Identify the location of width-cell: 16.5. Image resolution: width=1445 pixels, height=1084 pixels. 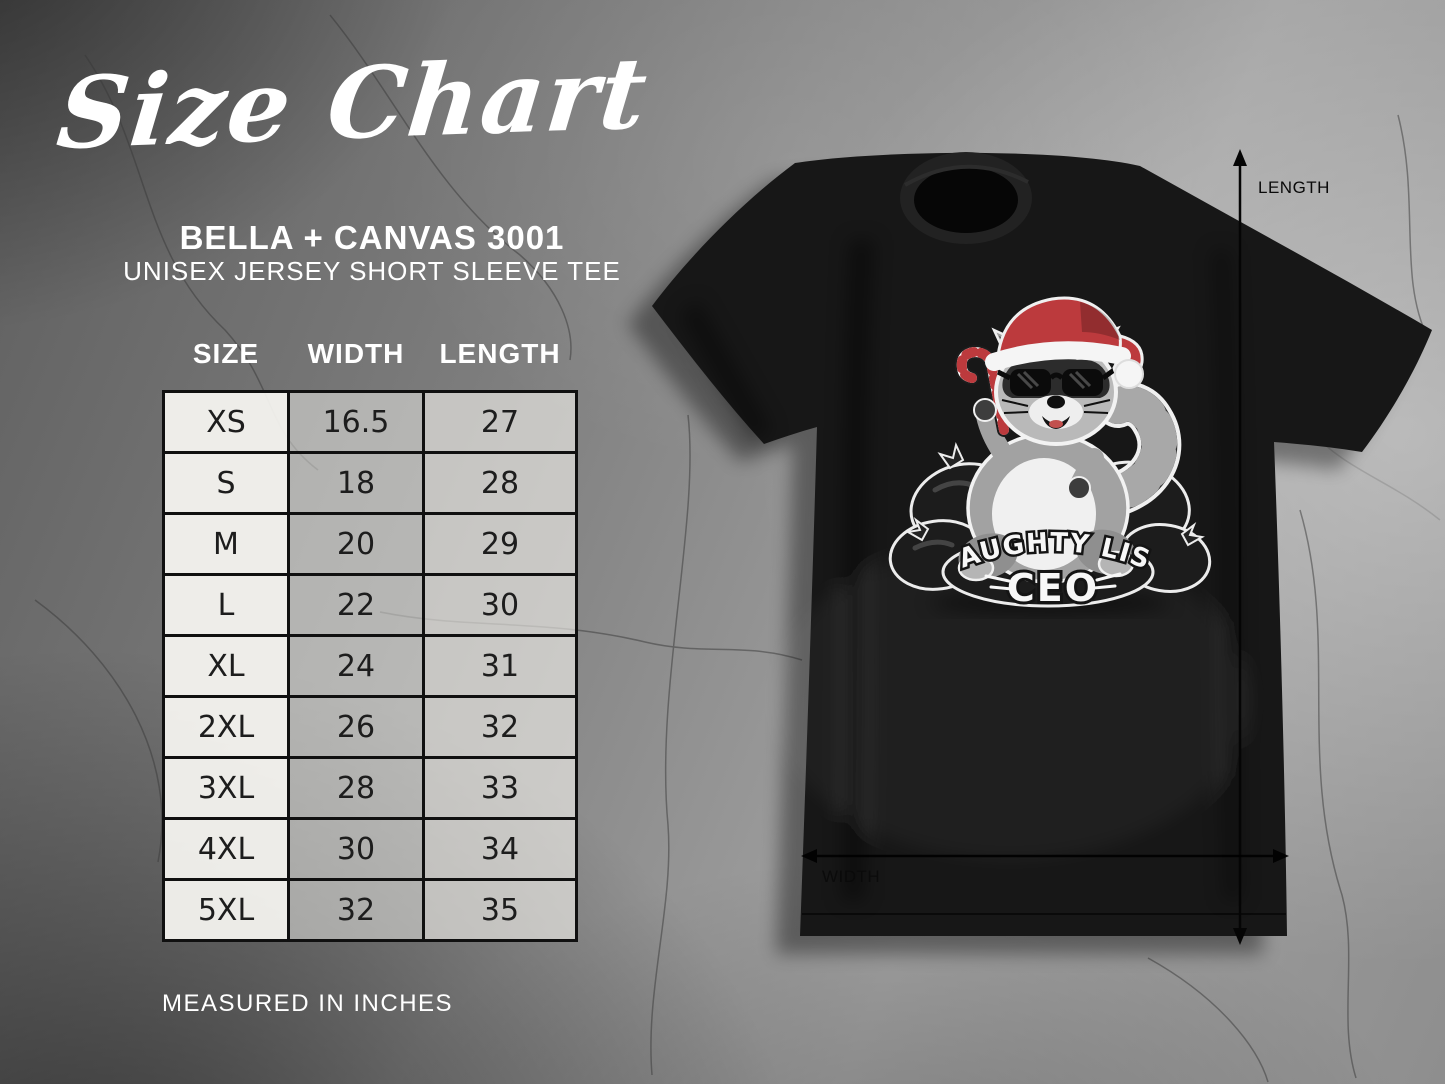
(356, 422).